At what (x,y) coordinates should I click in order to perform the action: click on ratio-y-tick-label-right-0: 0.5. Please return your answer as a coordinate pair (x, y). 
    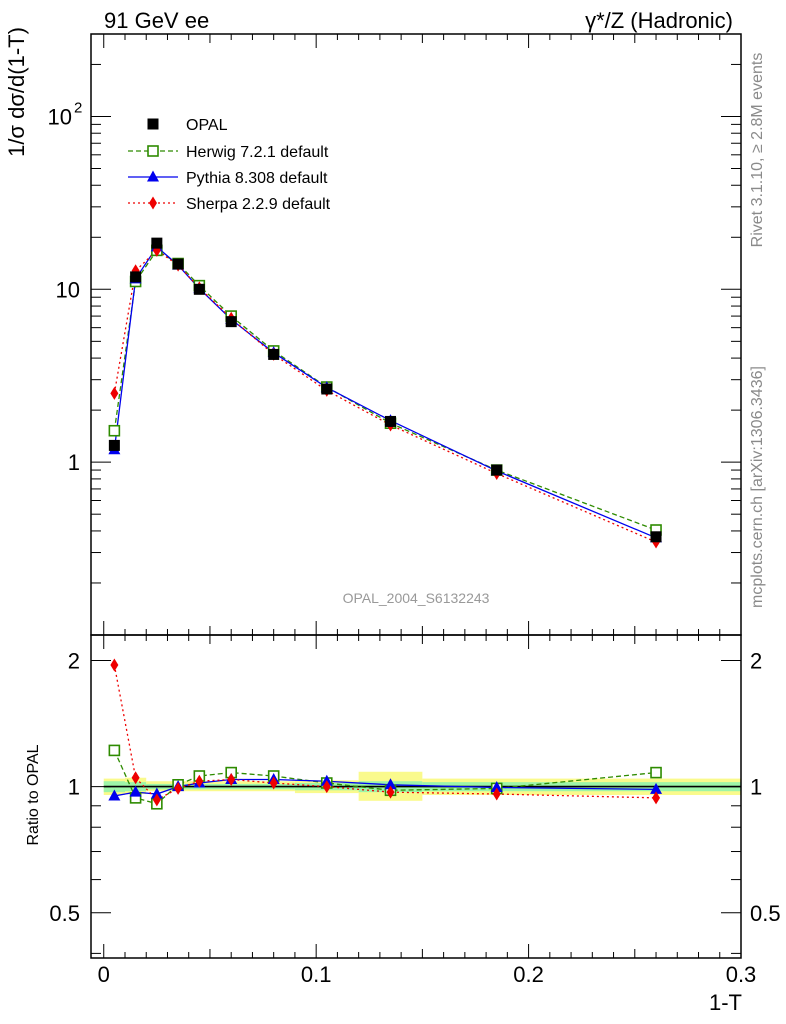
    Looking at the image, I should click on (765, 913).